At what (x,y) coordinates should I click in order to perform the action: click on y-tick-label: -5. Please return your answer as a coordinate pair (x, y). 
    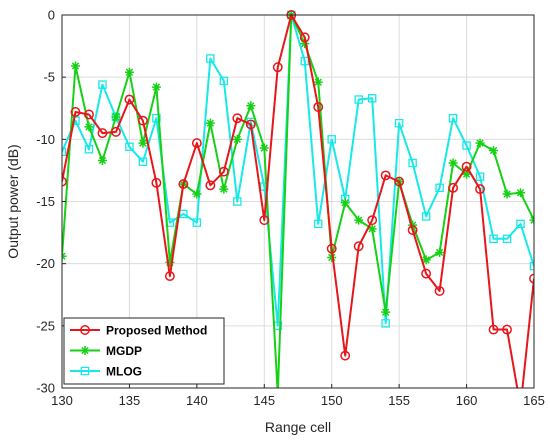
    Looking at the image, I should click on (49, 77).